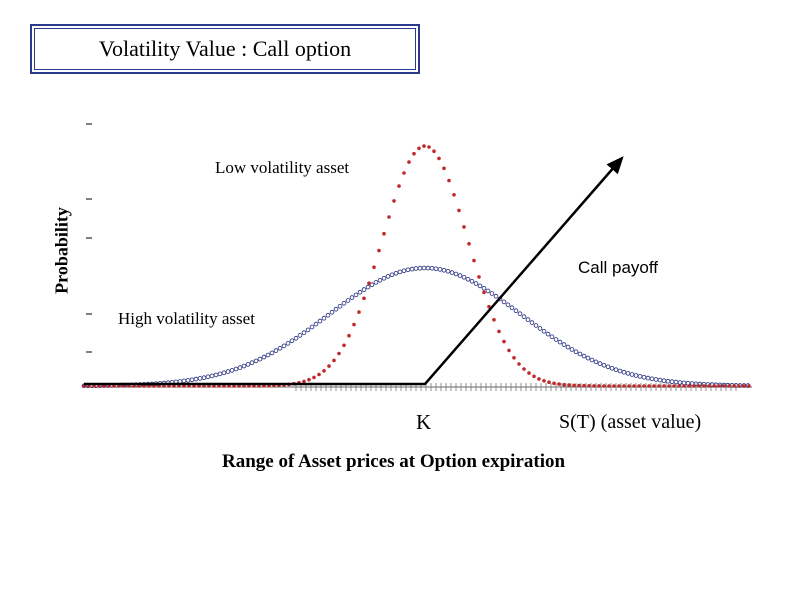 This screenshot has height=612, width=792. Describe the element at coordinates (225, 49) in the screenshot. I see `chart-title: Volatility Value : Call option` at that location.